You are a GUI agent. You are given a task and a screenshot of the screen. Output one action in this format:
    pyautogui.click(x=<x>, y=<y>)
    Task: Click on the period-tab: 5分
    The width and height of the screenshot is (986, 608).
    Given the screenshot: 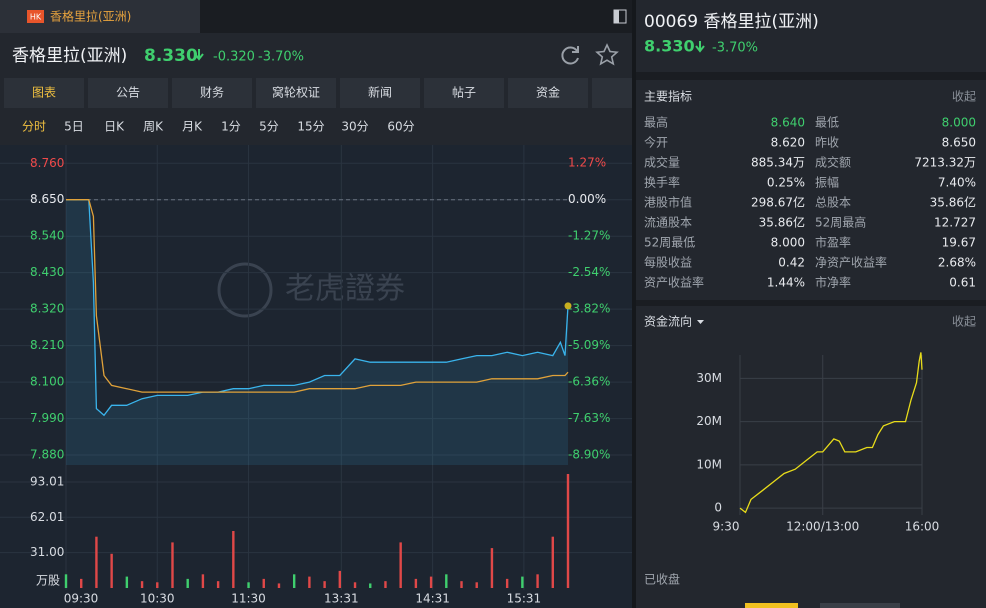 What is the action you would take?
    pyautogui.click(x=269, y=127)
    